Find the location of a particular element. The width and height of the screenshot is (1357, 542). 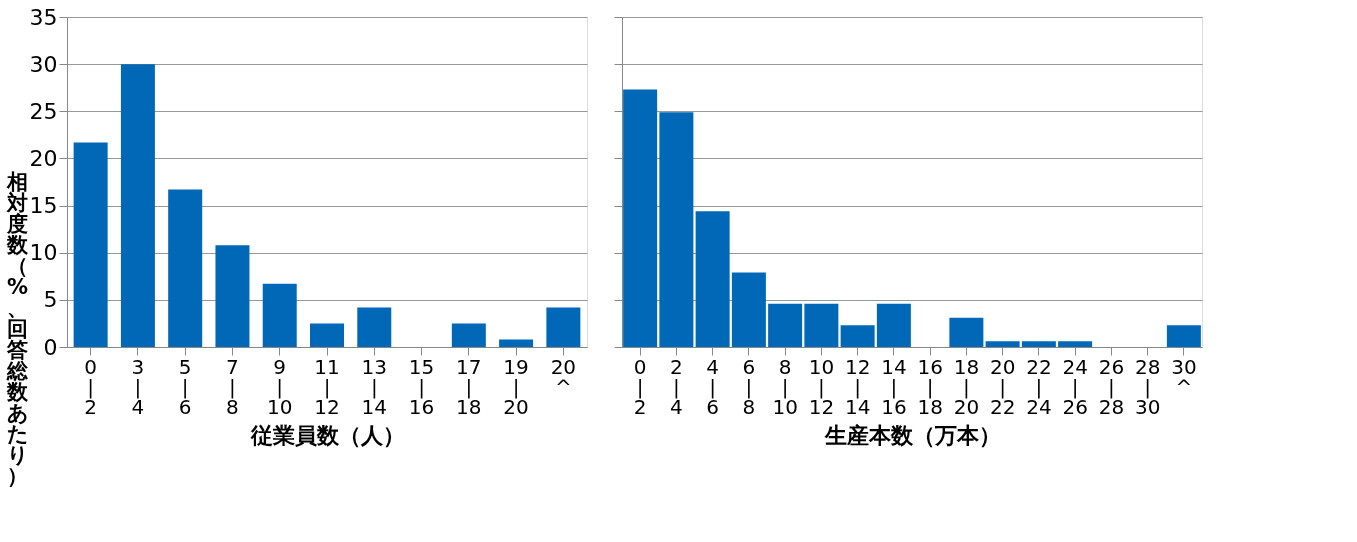

x-tick-label: 17 | 18 is located at coordinates (469, 386).